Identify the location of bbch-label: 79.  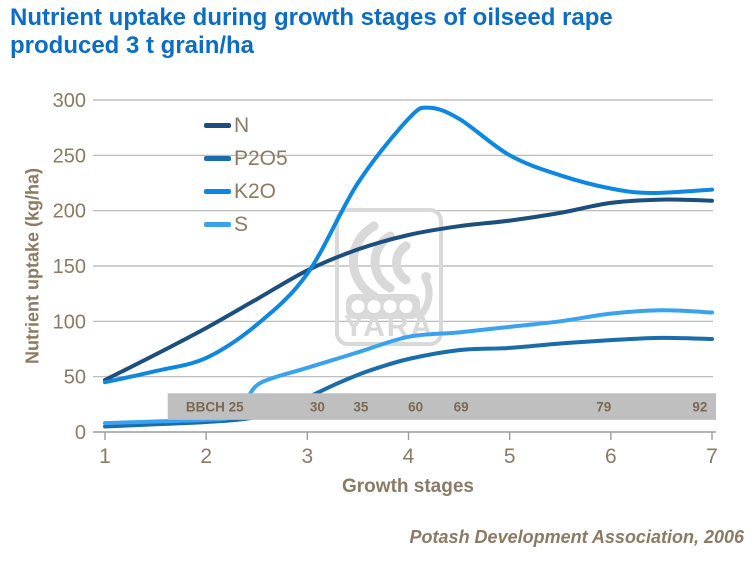
(603, 407).